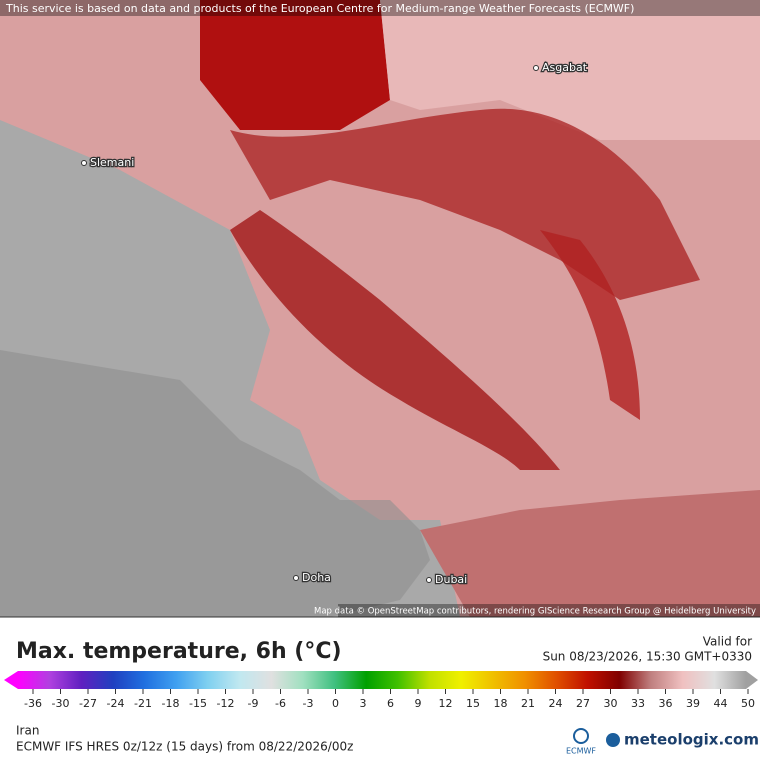 This screenshot has height=764, width=760. I want to click on colorbar-tick-label: -15, so click(198, 703).